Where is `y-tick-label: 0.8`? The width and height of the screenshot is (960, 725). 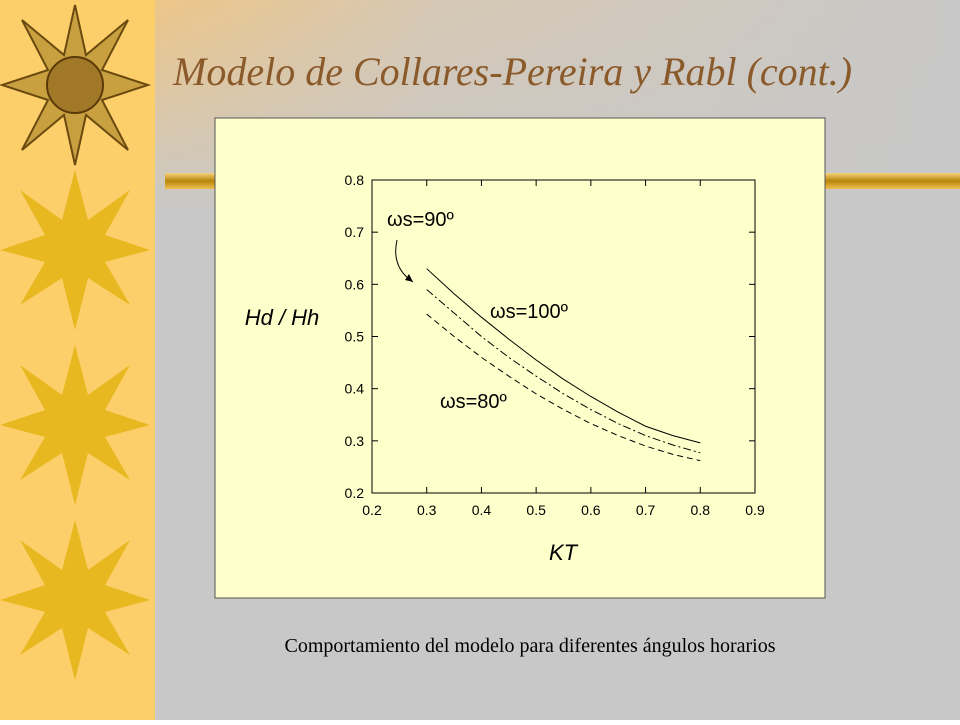
y-tick-label: 0.8 is located at coordinates (355, 180).